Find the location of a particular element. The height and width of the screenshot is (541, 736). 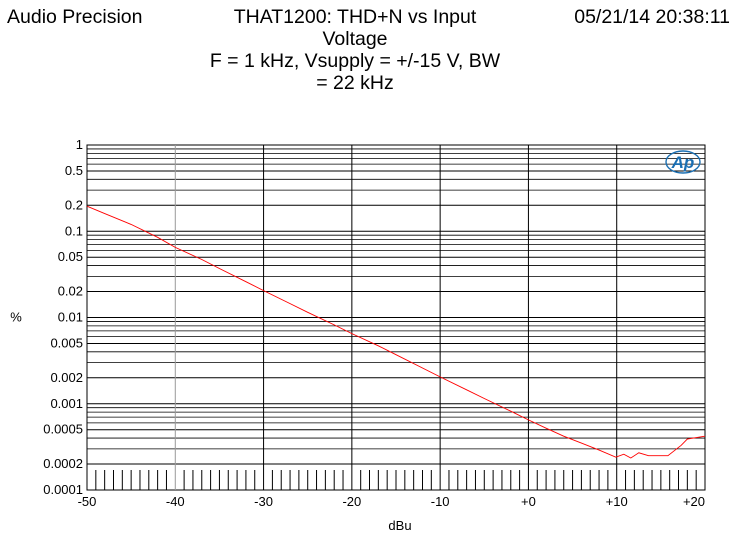

y-tick-label: 0.001 is located at coordinates (66, 403).